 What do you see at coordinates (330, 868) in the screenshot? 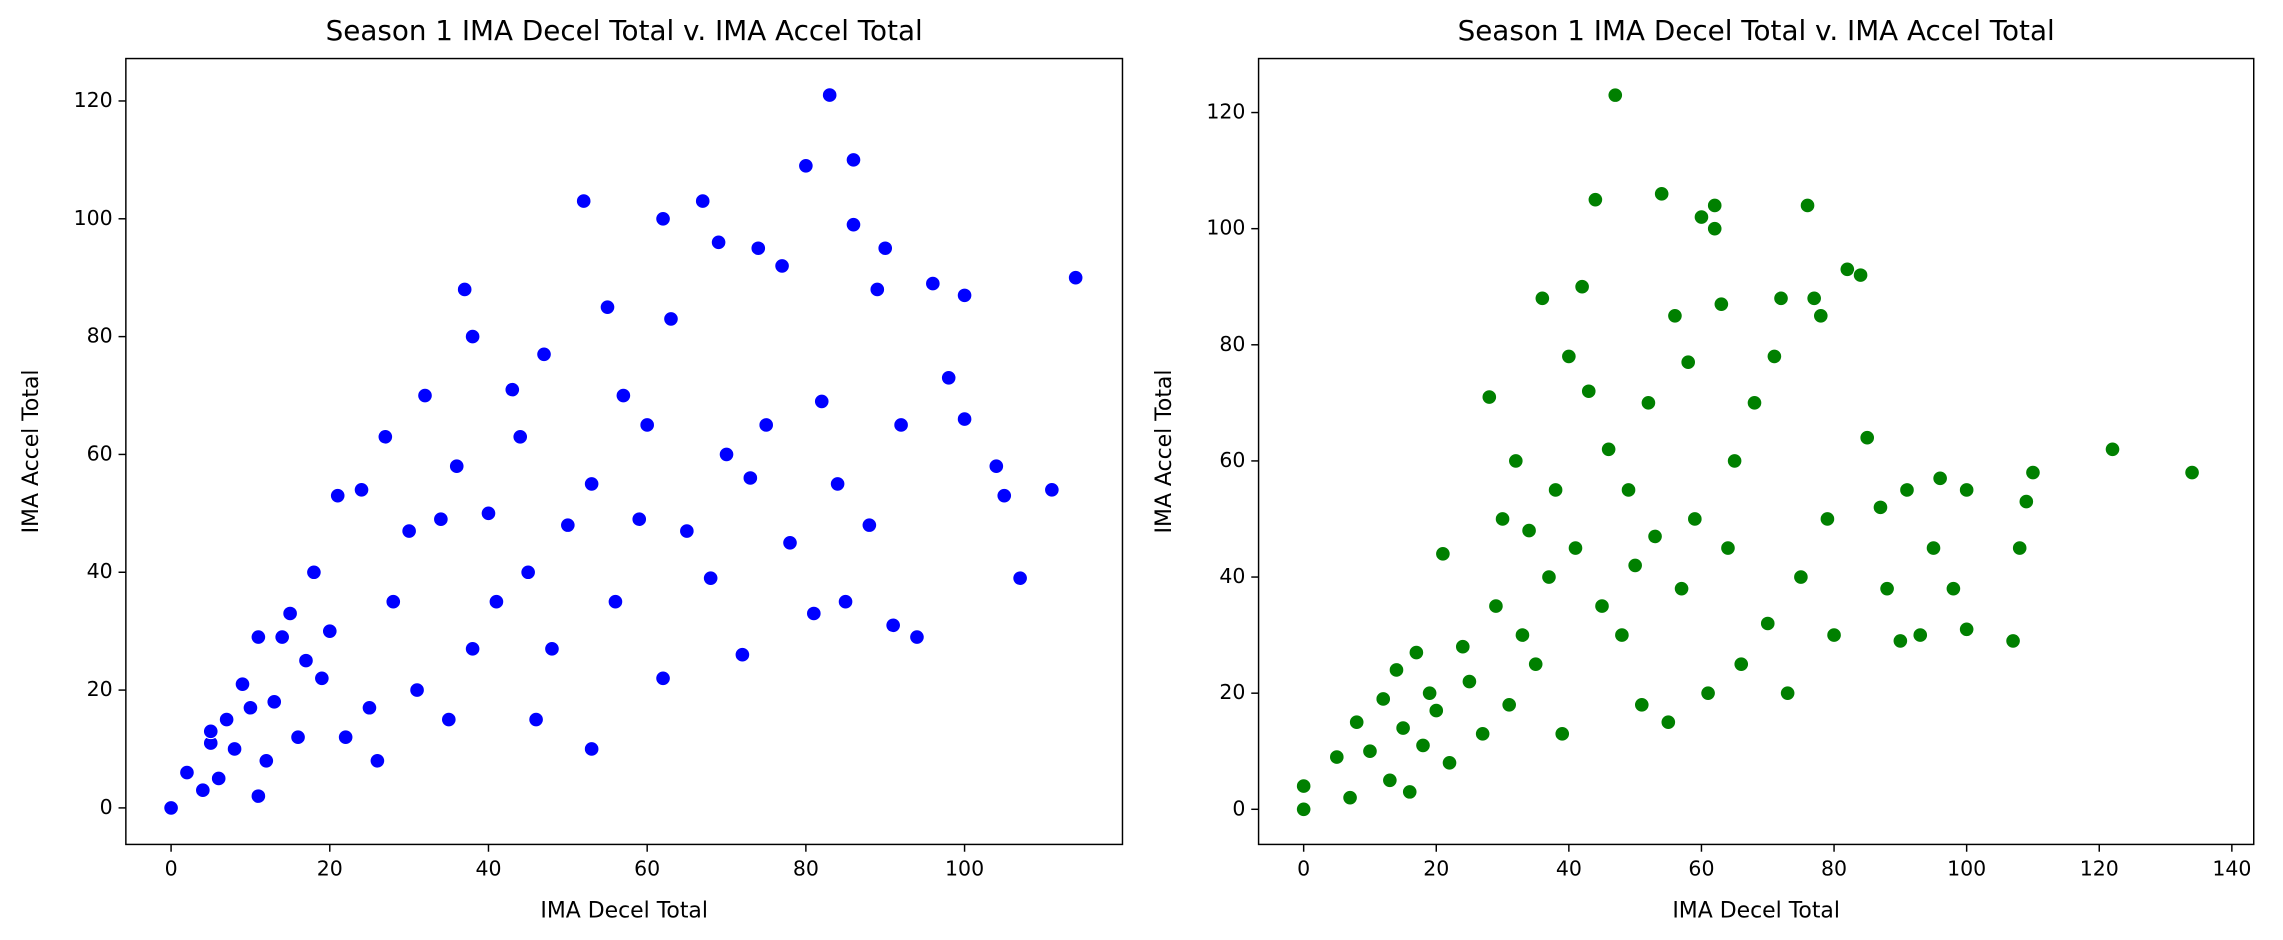
I see `x-tick-label: 20` at bounding box center [330, 868].